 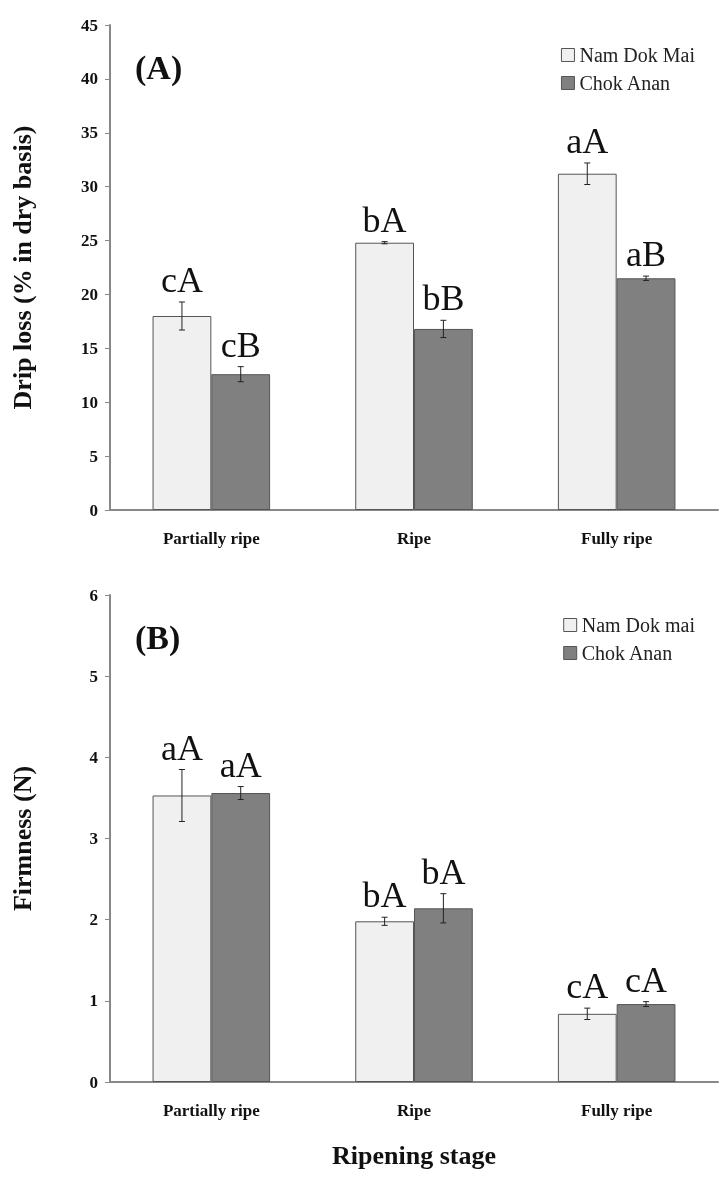 What do you see at coordinates (93, 920) in the screenshot?
I see `y-tick-label: 2` at bounding box center [93, 920].